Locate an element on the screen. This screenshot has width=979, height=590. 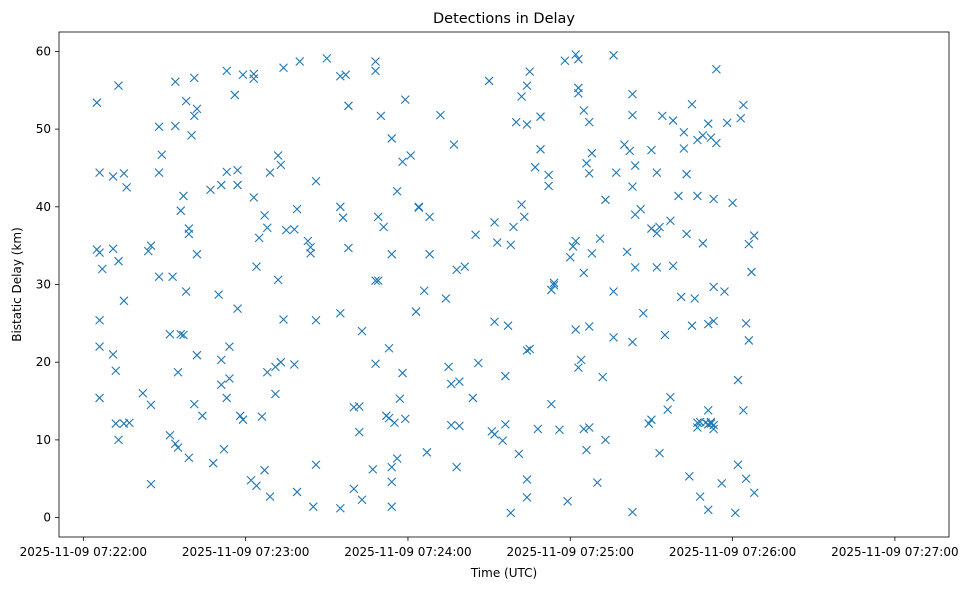
x-tick-label: 2025-11-09 07:25:00 is located at coordinates (570, 552).